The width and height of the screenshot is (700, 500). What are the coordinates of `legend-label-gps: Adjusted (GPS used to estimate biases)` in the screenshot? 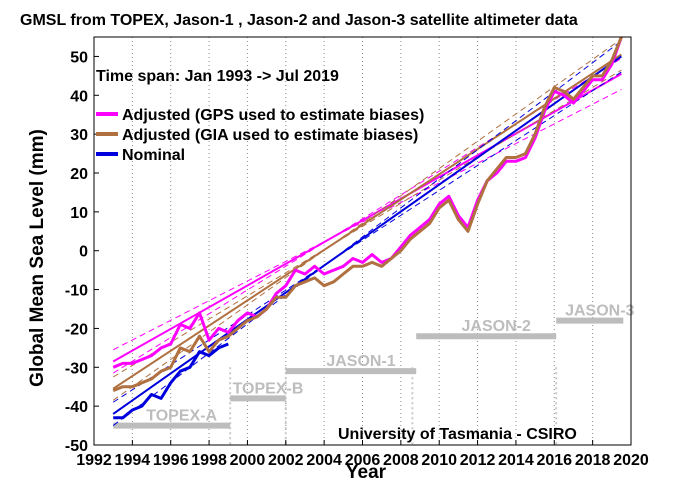 It's located at (273, 115).